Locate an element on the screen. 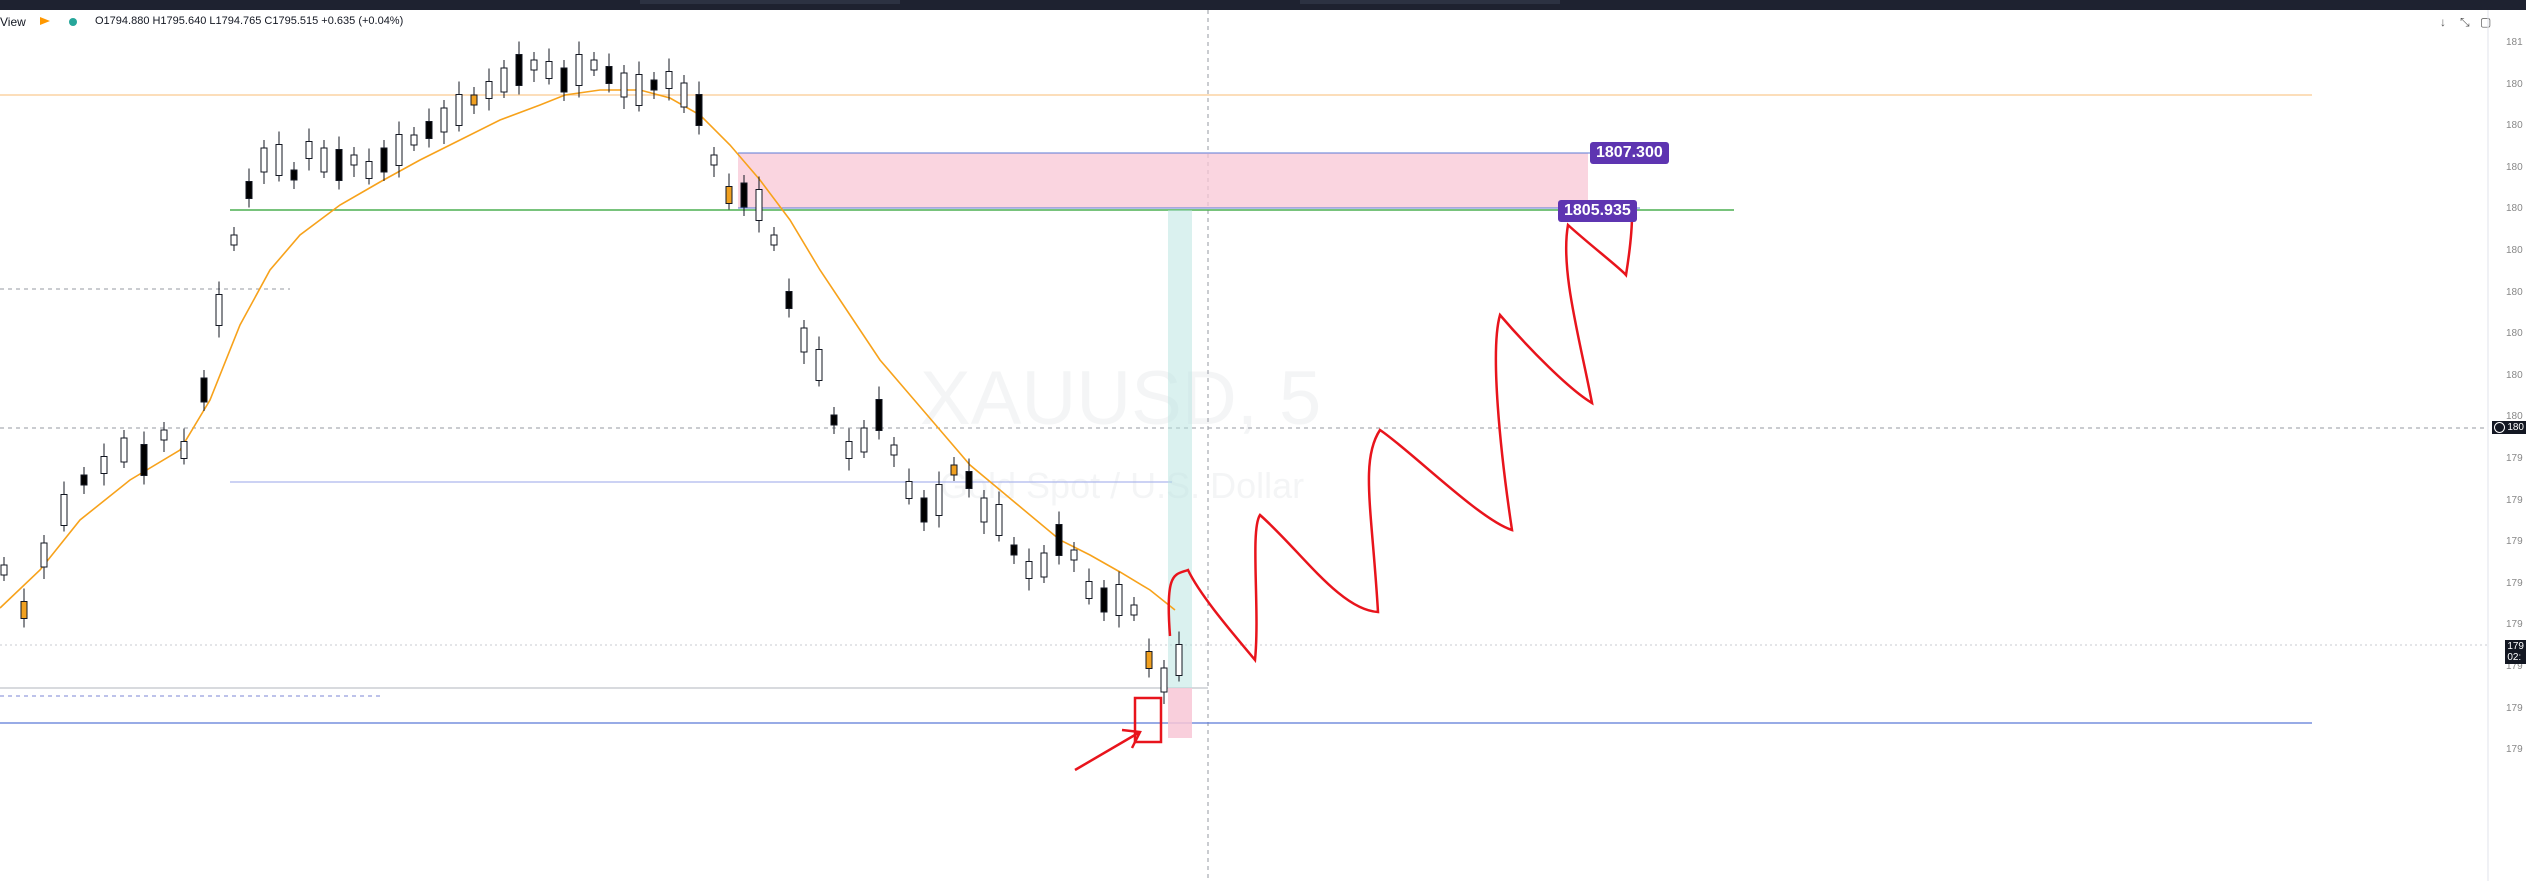  price-axis-label: 180 is located at coordinates (2514, 209).